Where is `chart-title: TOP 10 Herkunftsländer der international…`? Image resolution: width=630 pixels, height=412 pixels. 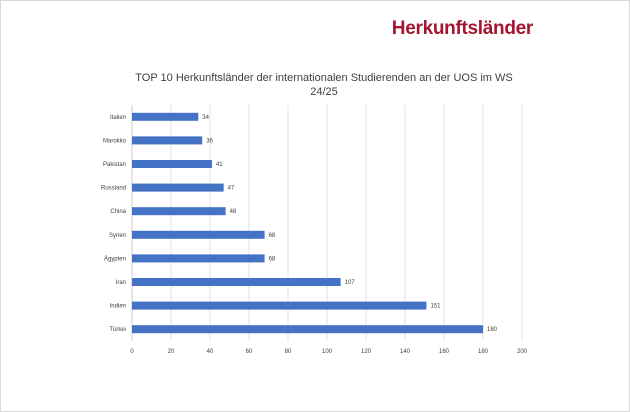
chart-title: TOP 10 Herkunftsländer der international… is located at coordinates (315, 85).